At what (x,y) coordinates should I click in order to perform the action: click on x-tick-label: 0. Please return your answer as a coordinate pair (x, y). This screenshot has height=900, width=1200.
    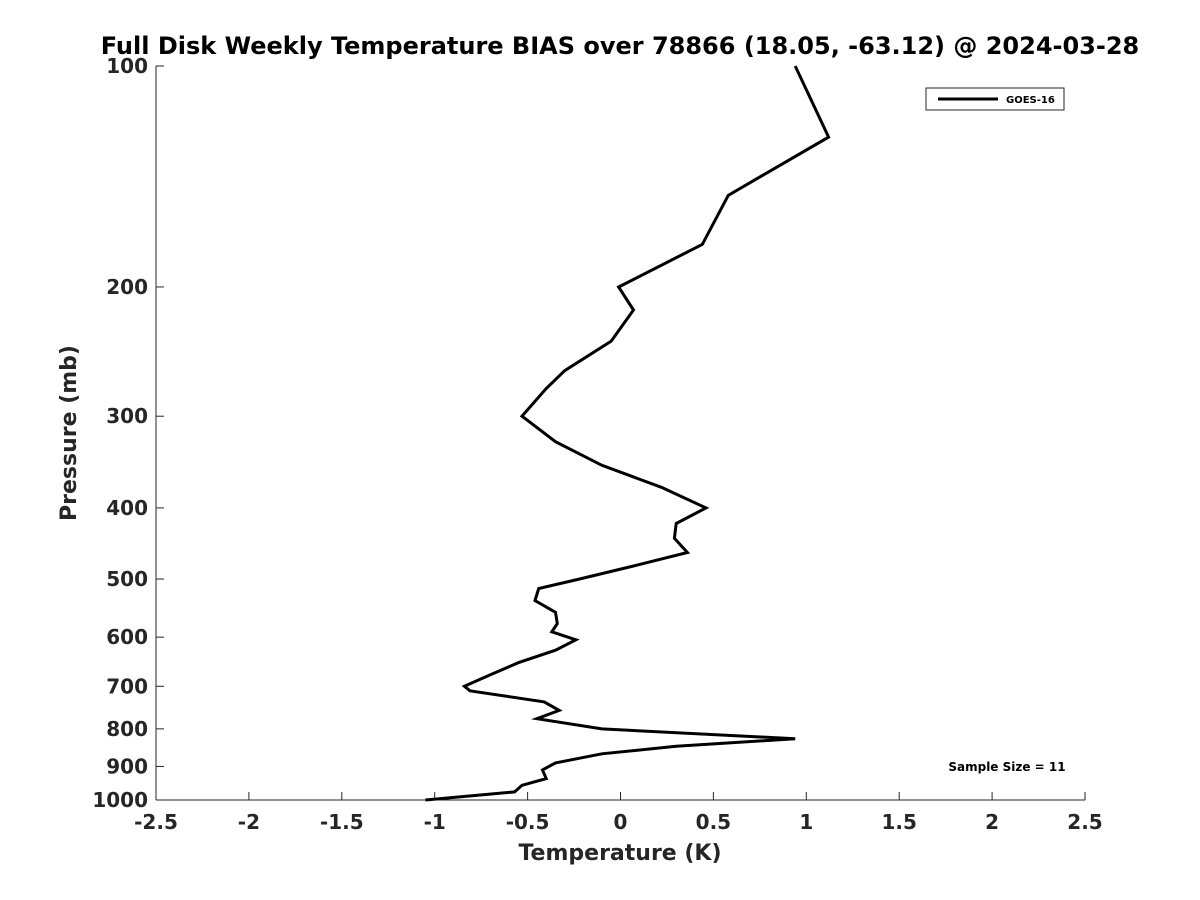
    Looking at the image, I should click on (621, 822).